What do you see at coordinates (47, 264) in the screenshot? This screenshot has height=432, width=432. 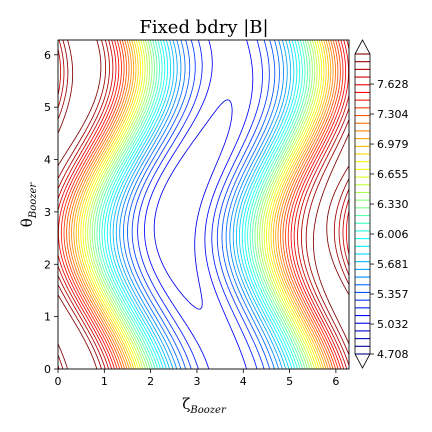 I see `y-tick-label: 2` at bounding box center [47, 264].